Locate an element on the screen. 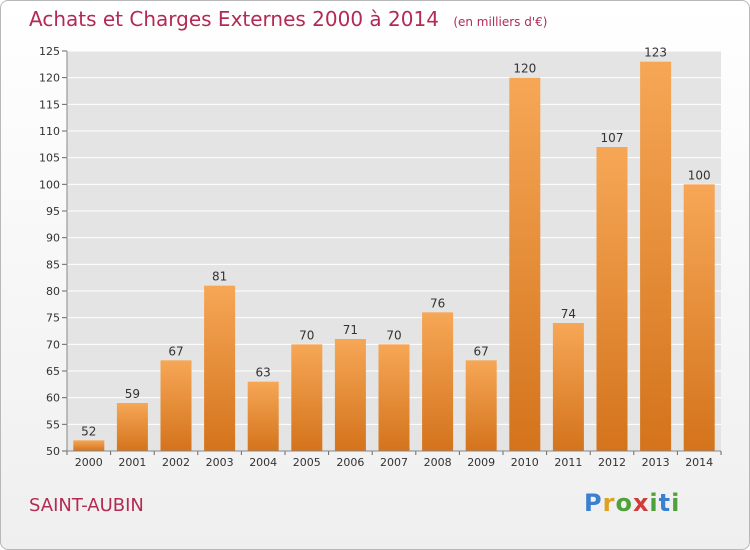  x-tick-label: 2001 is located at coordinates (132, 462).